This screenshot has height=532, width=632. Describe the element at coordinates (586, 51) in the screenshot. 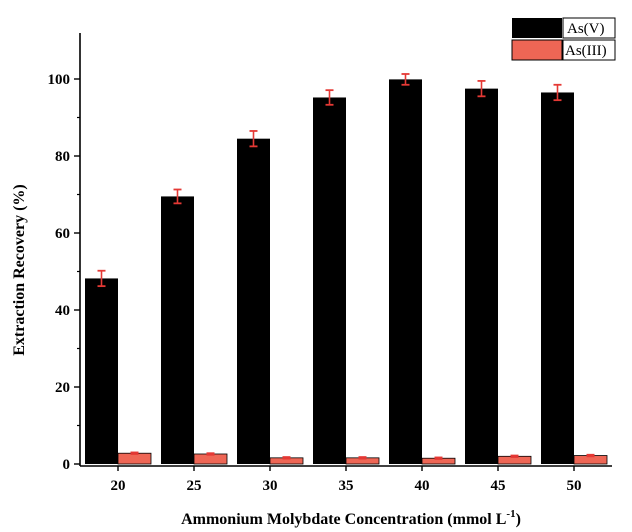

I see `legend-label-asiii: As(III)` at that location.